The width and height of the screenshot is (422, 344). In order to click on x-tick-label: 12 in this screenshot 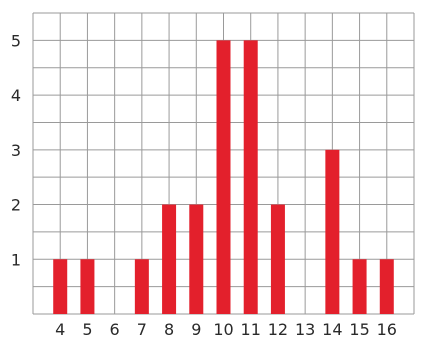, I will do `click(278, 329)`.